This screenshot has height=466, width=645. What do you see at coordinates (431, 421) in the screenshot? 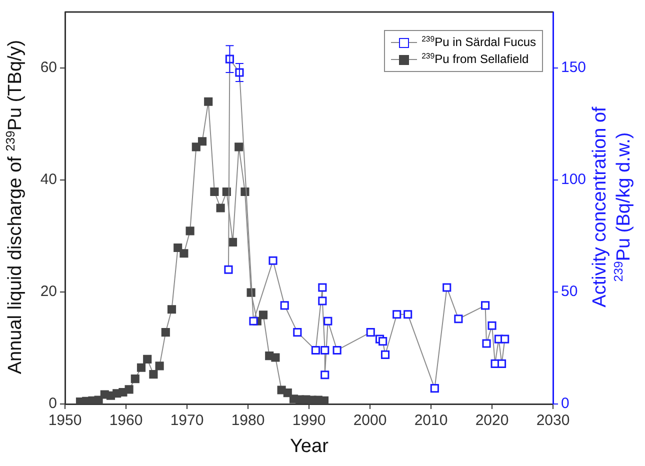
I see `x-tick-label: 2010` at bounding box center [431, 421].